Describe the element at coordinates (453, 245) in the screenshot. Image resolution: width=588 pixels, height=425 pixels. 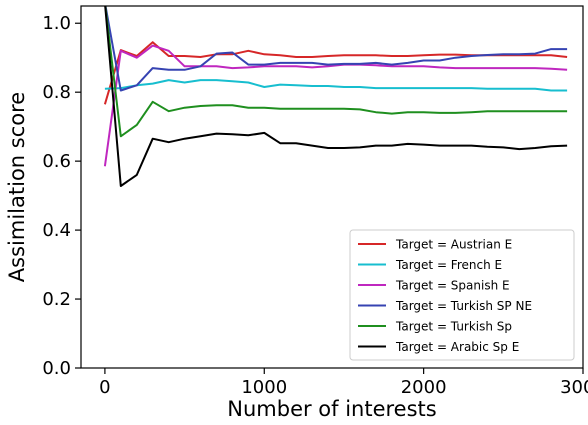
I see `legend-label: Target = Austrian E` at that location.